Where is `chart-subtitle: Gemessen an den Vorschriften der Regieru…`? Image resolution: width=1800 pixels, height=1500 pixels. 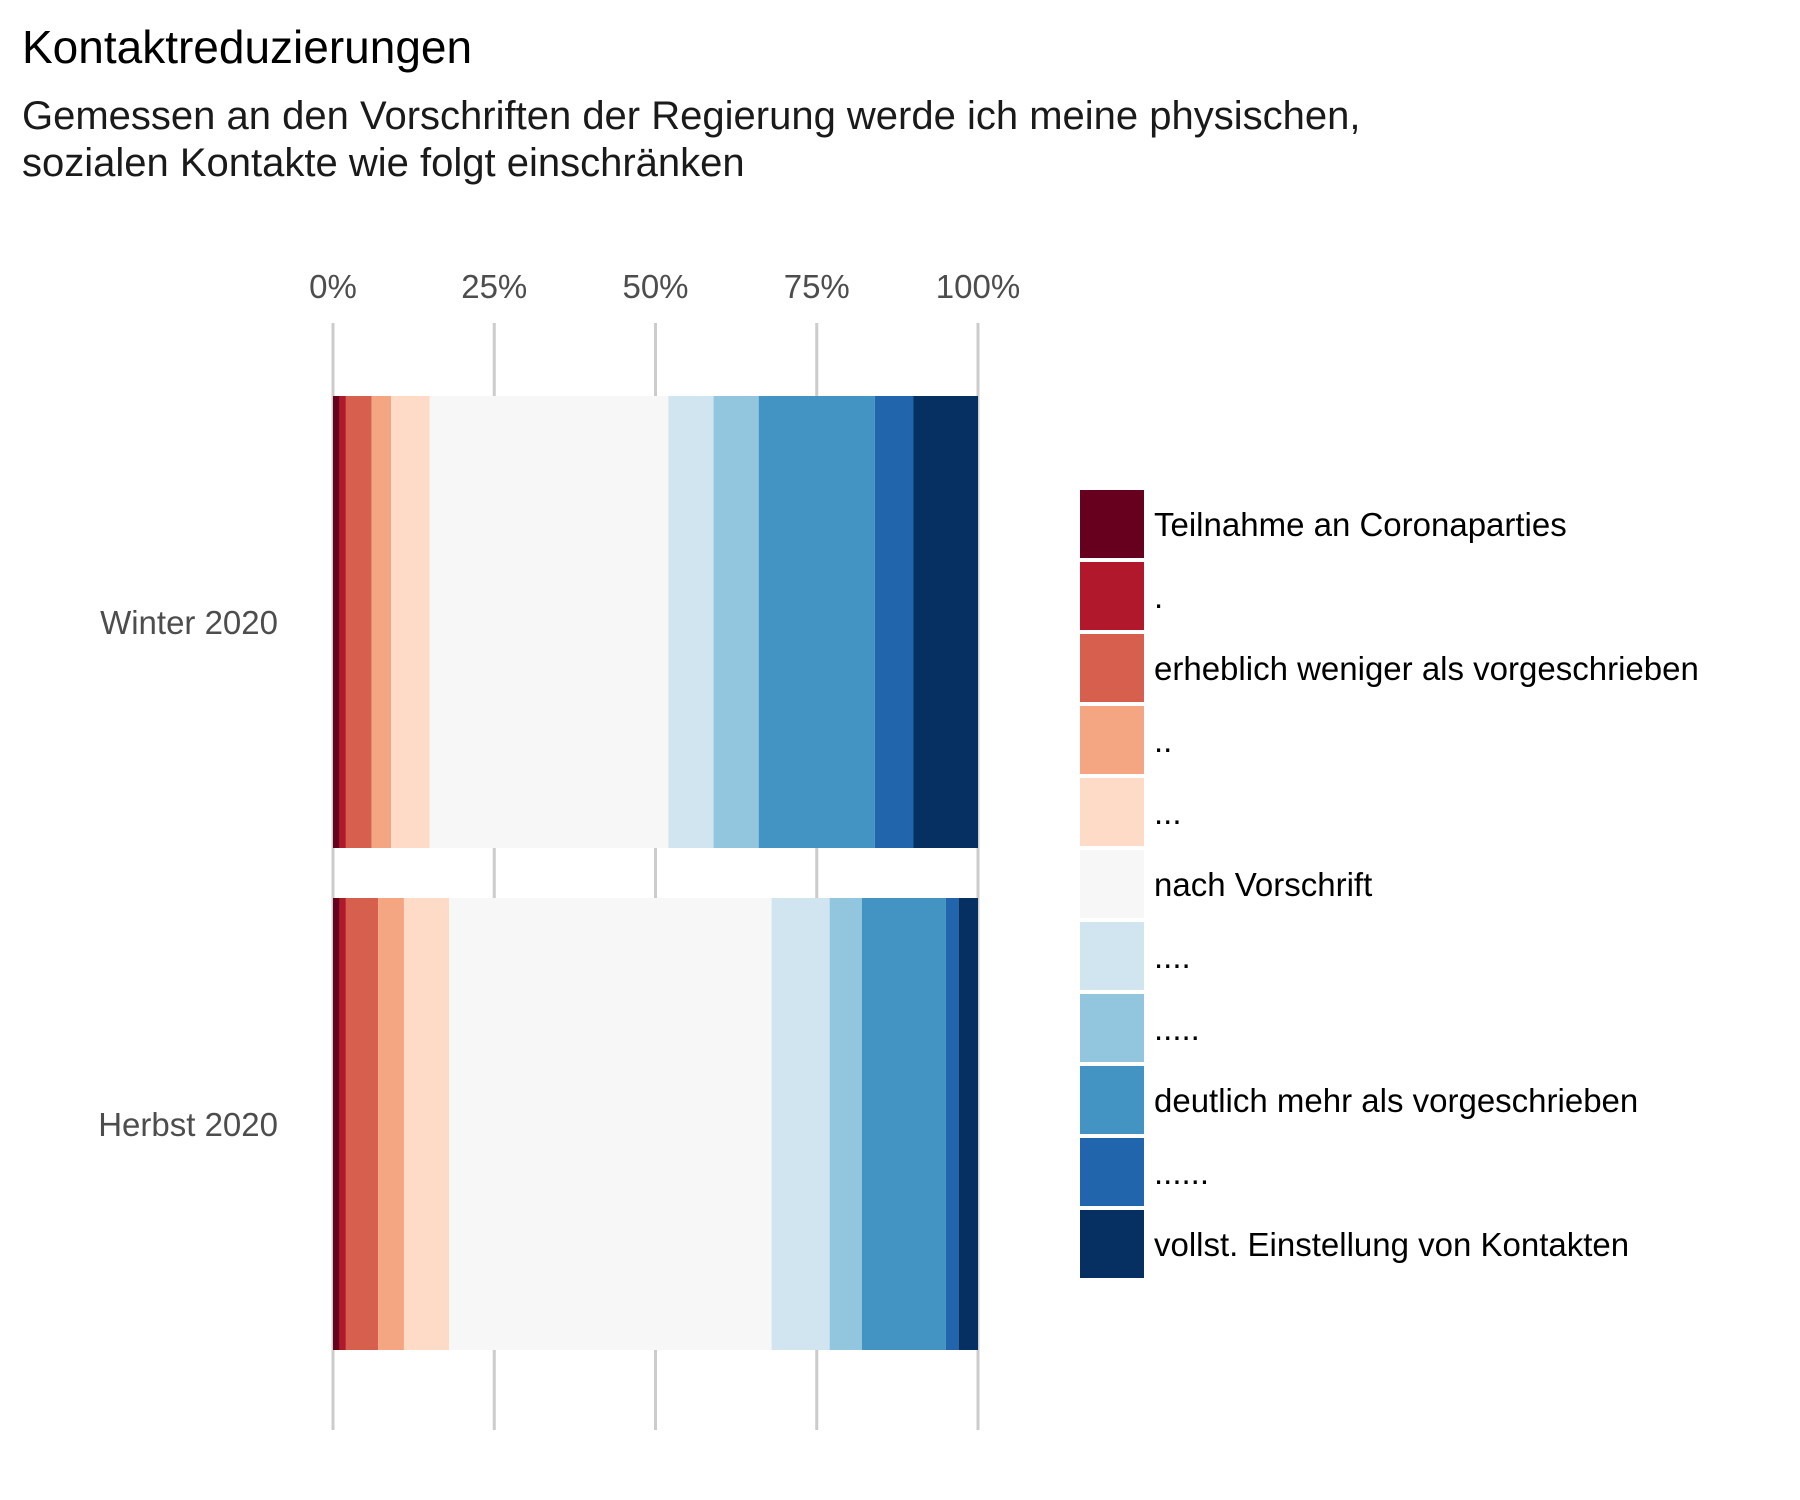 chart-subtitle: Gemessen an den Vorschriften der Regieru… is located at coordinates (691, 140).